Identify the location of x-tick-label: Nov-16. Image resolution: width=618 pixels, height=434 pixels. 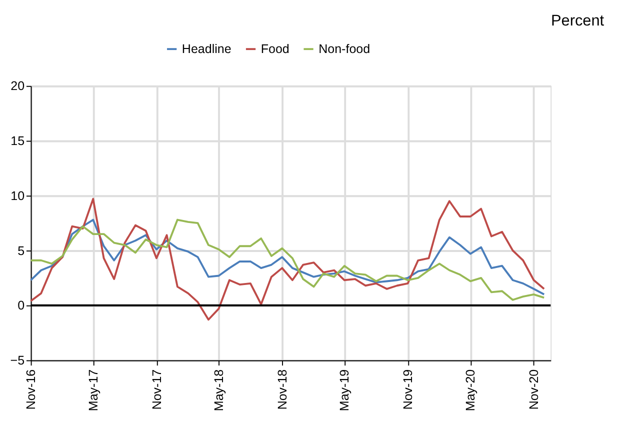
(31, 389).